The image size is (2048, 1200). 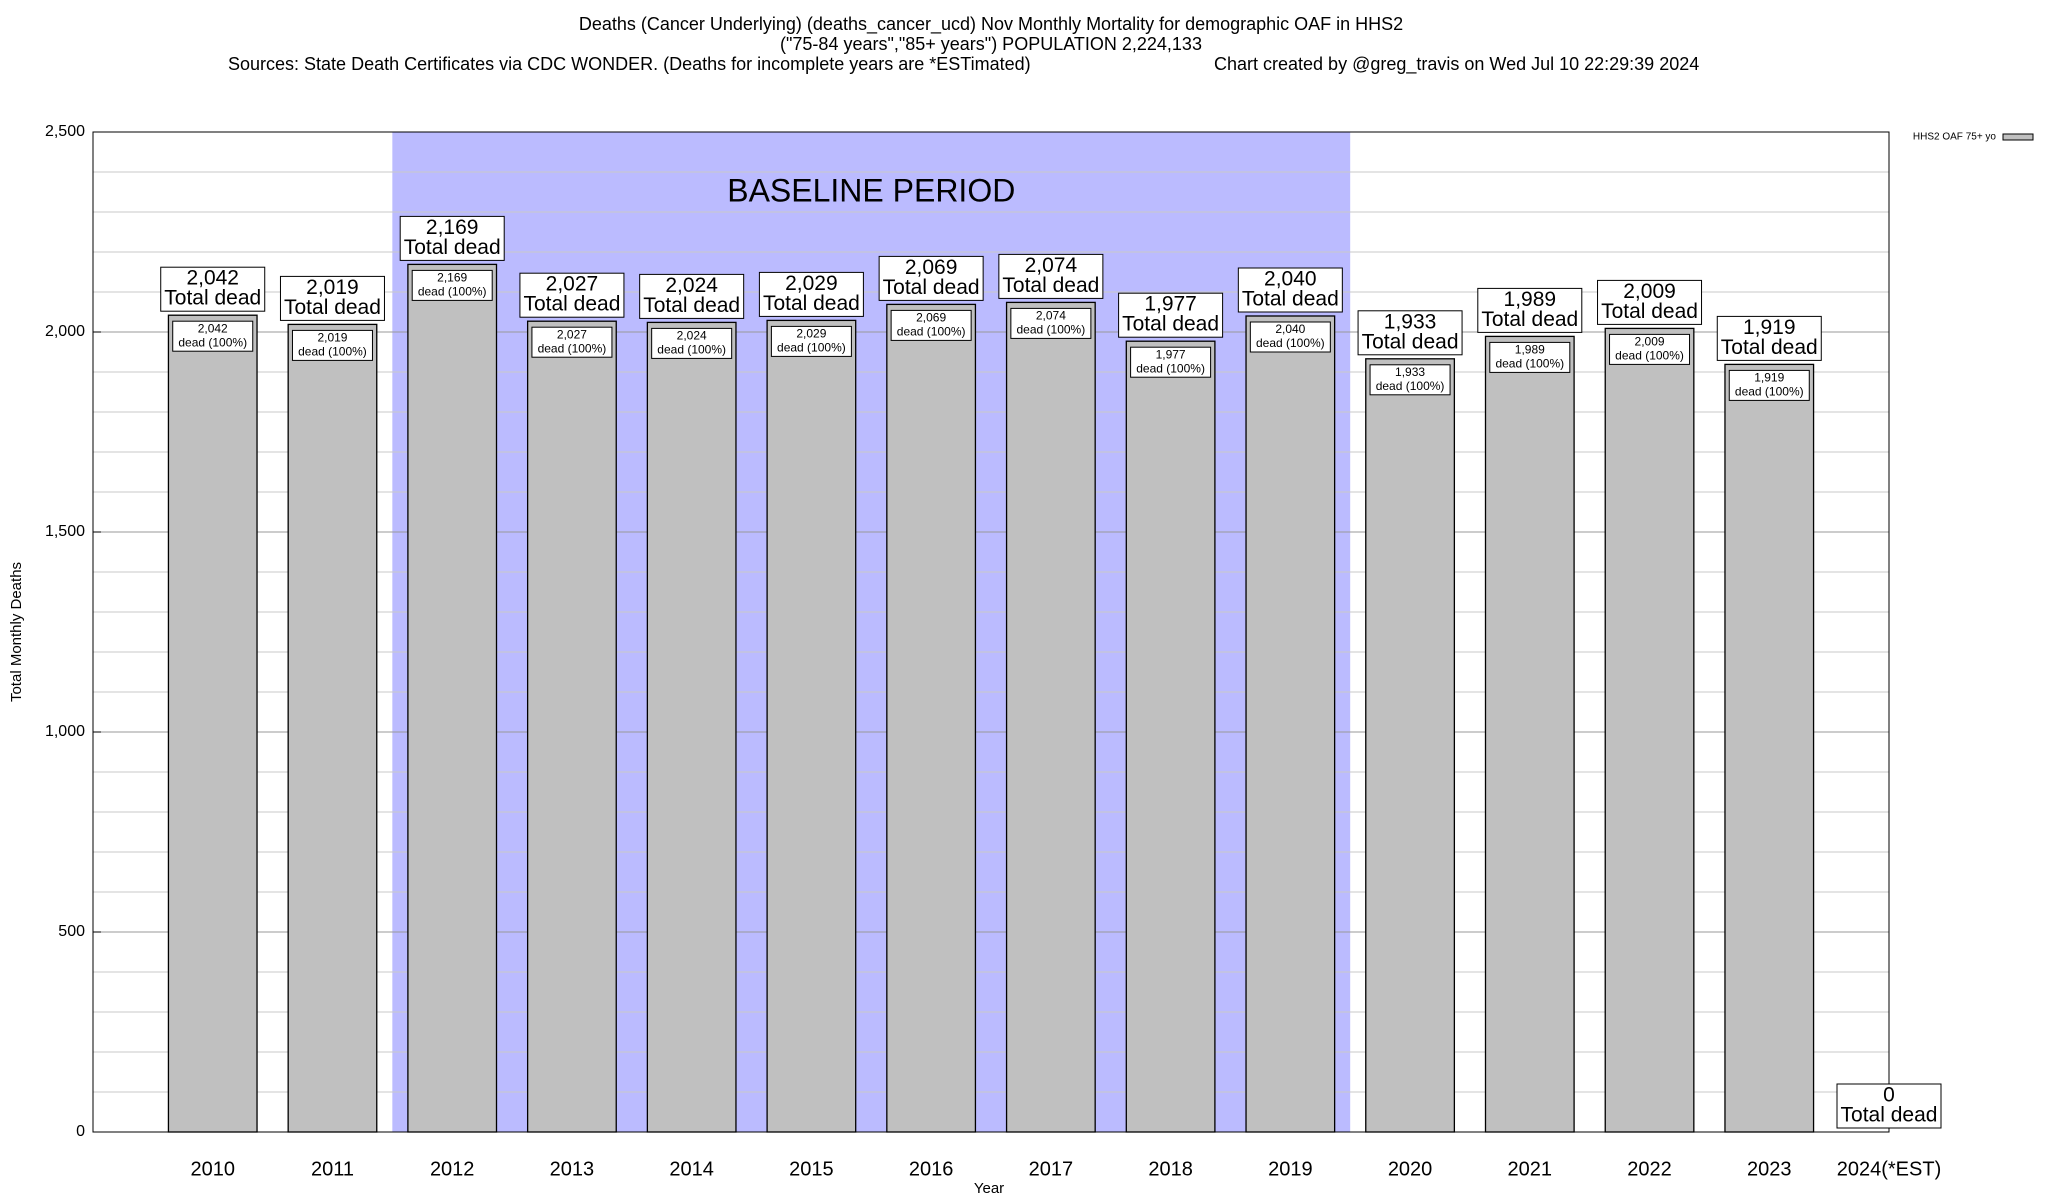 What do you see at coordinates (452, 278) in the screenshot?
I see `inner-value-label: 2,169` at bounding box center [452, 278].